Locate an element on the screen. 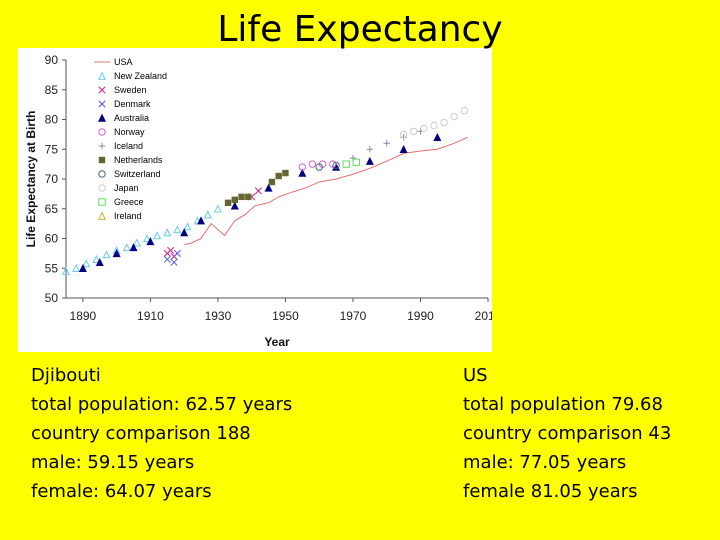  series-australia is located at coordinates (260, 202).